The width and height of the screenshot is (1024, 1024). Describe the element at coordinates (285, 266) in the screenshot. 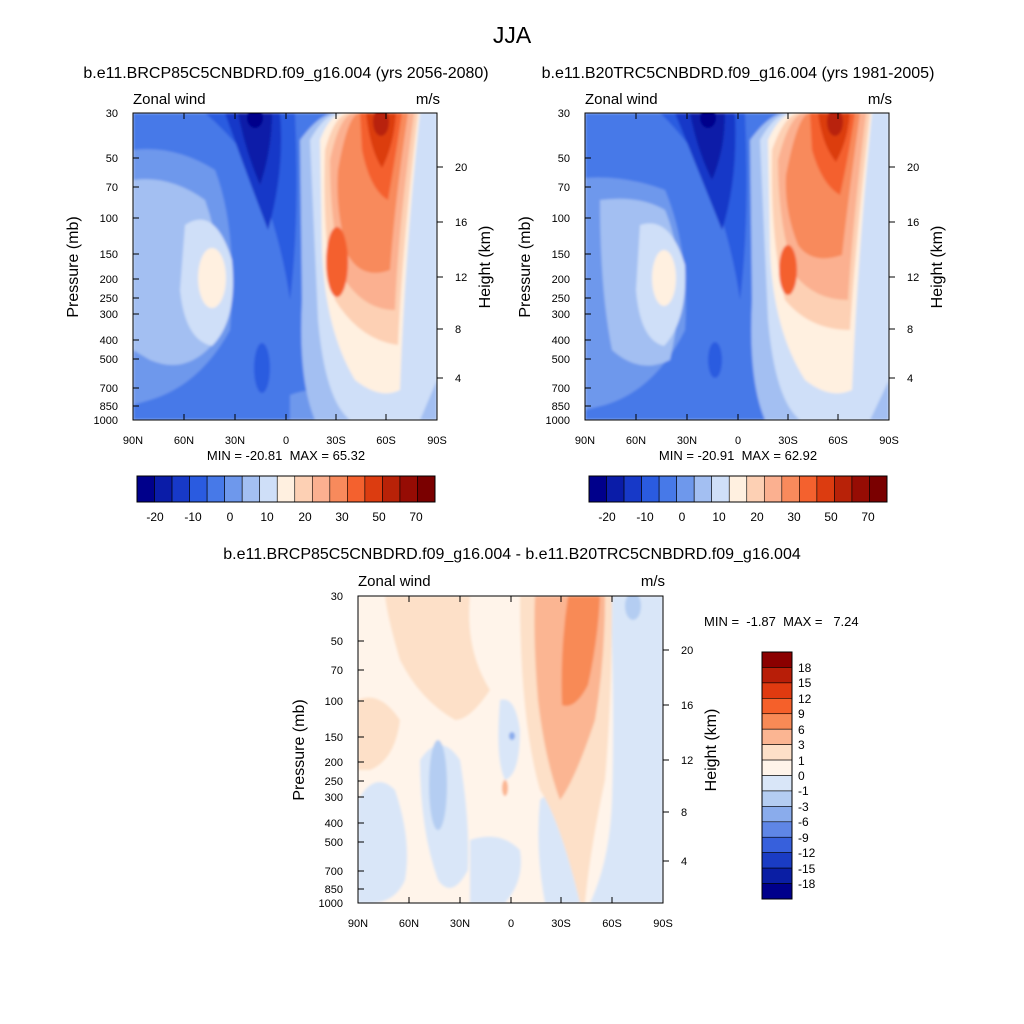

I see `plot-frame` at that location.